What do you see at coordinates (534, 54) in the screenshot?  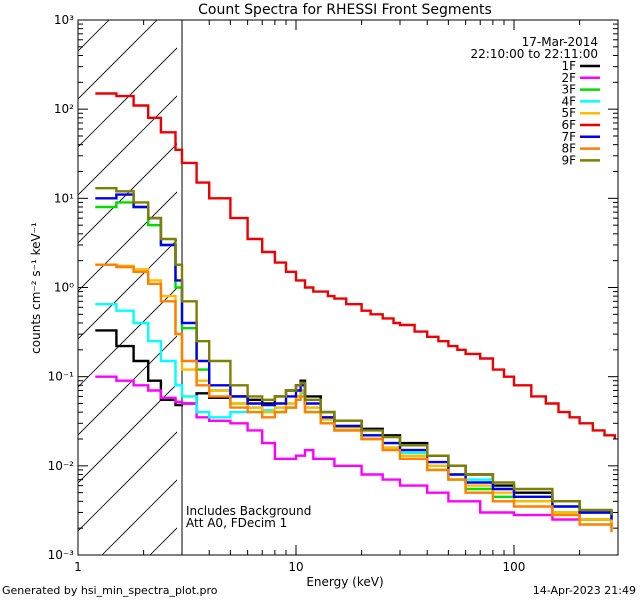 I see `time-range-label: 22:10:00 to 22:11:00` at bounding box center [534, 54].